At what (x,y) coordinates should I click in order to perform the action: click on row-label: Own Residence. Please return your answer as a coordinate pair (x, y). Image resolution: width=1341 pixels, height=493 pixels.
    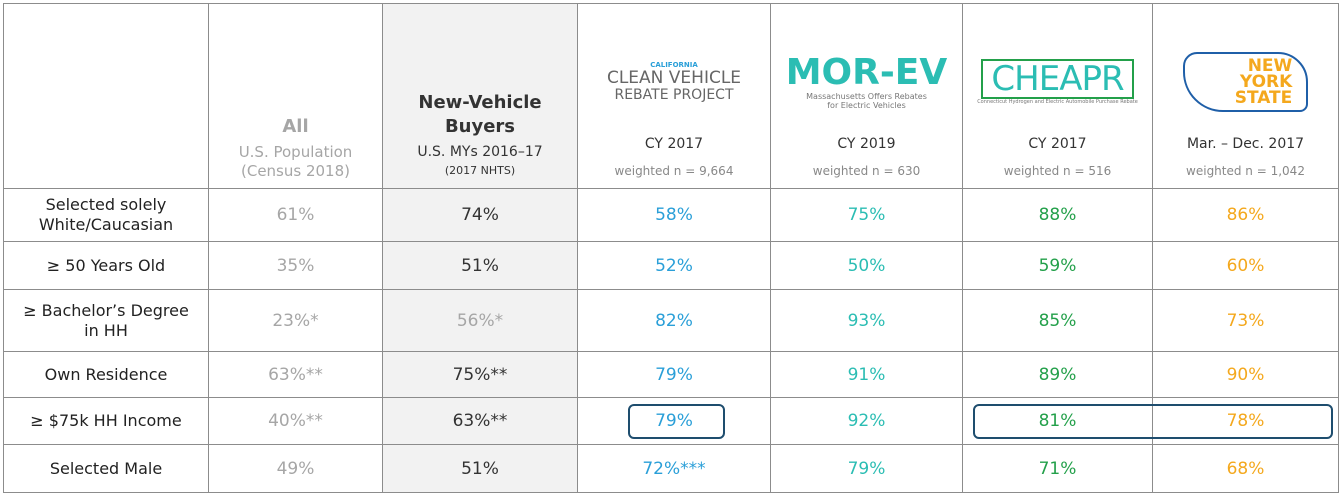
    Looking at the image, I should click on (106, 374).